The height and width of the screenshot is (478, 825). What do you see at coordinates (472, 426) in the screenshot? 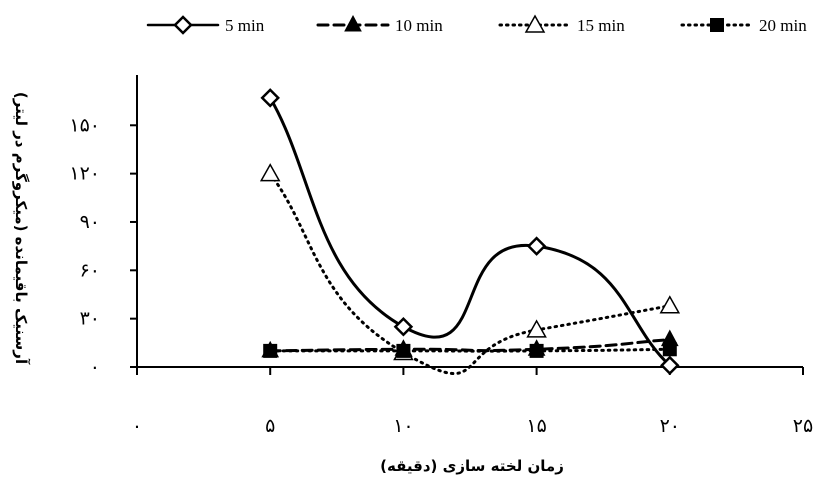
I see `x-tick-labels: ۰ ۵ ۱۰ ۱۵ ۲۰ ۲۵` at bounding box center [472, 426].